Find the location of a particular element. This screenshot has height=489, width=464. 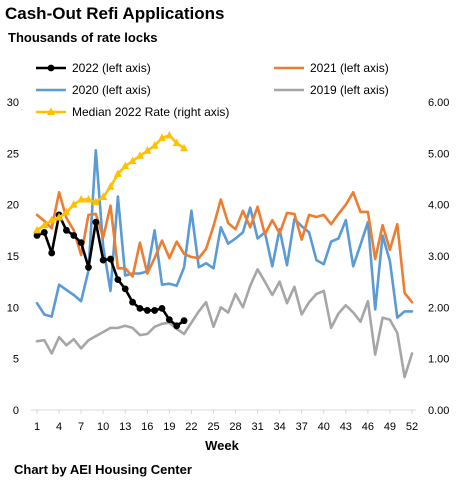

x-tick-label: 46 is located at coordinates (368, 427).